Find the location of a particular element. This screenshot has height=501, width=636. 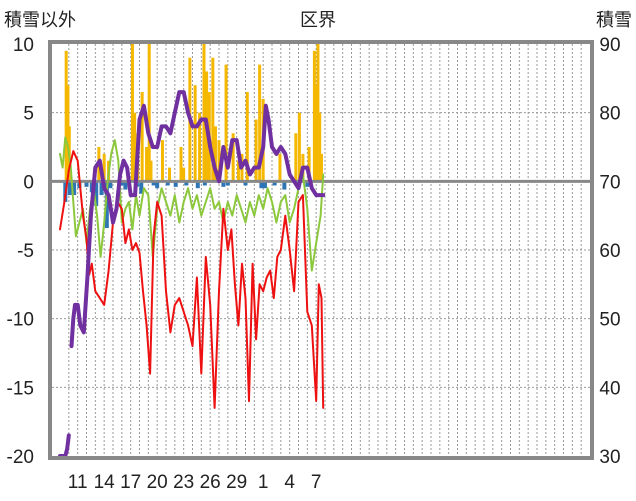

right-tick-label: 70 is located at coordinates (609, 182).